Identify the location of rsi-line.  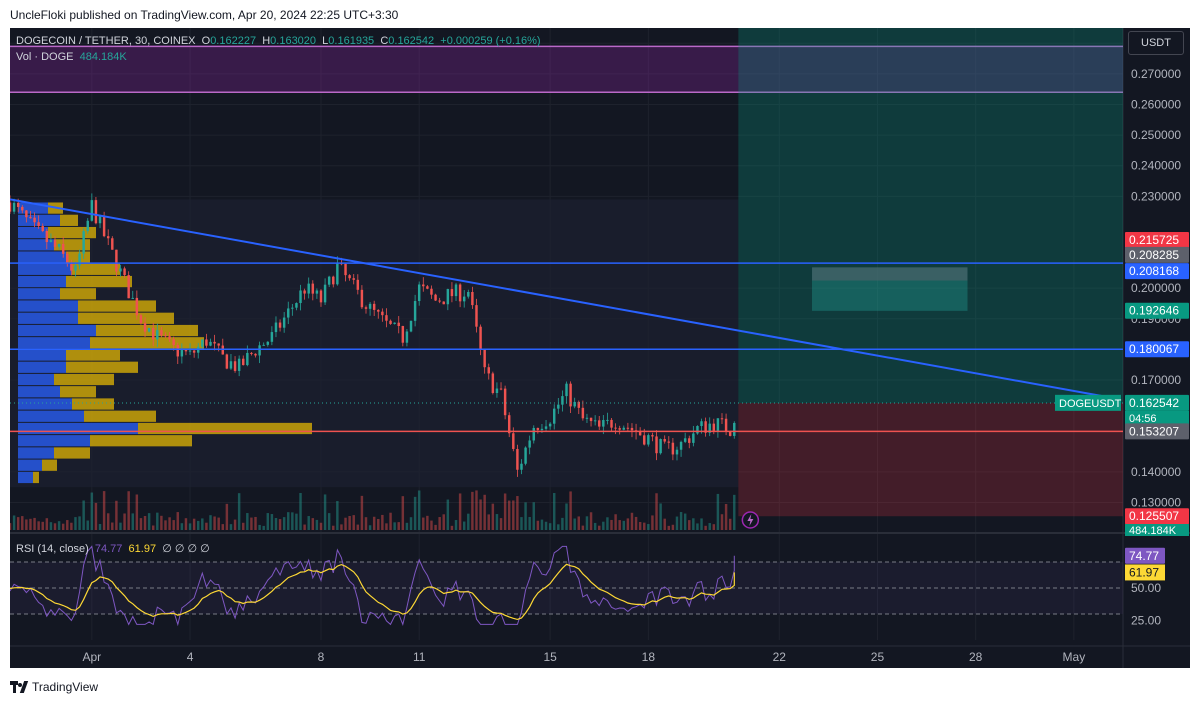
(372, 586).